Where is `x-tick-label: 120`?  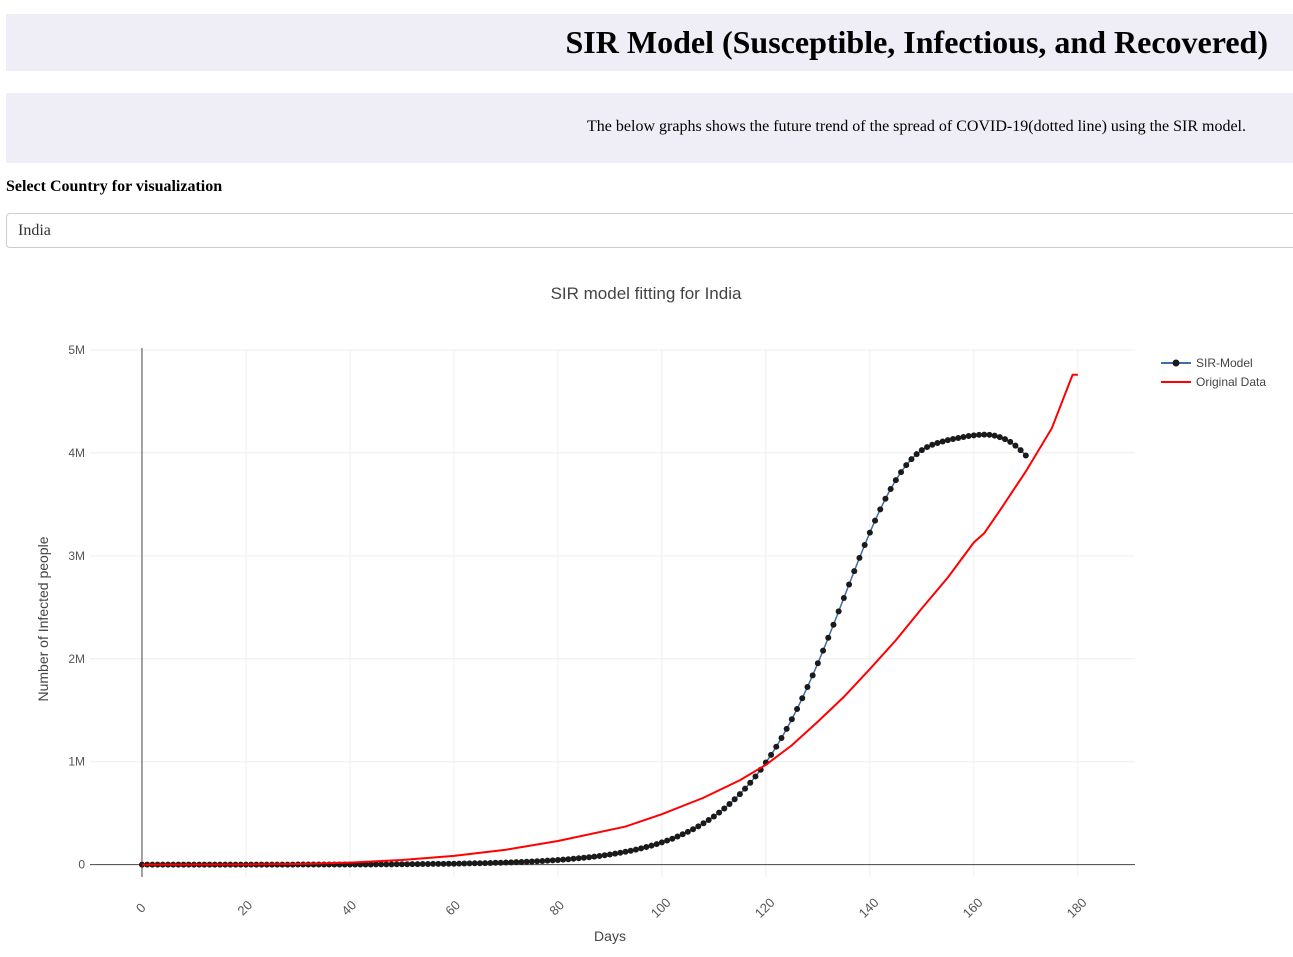
x-tick-label: 120 is located at coordinates (765, 908).